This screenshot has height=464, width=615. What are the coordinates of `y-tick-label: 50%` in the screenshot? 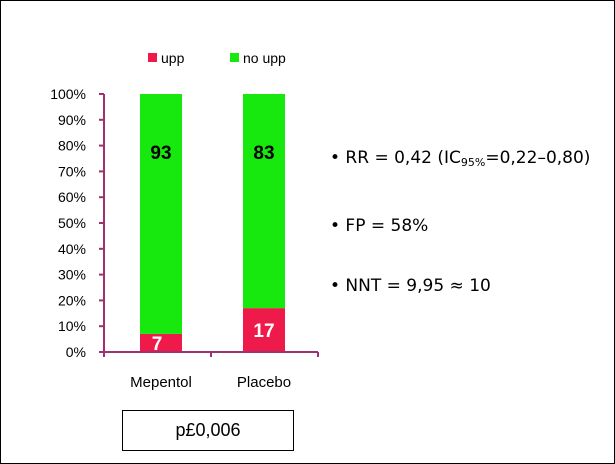 It's located at (72, 223).